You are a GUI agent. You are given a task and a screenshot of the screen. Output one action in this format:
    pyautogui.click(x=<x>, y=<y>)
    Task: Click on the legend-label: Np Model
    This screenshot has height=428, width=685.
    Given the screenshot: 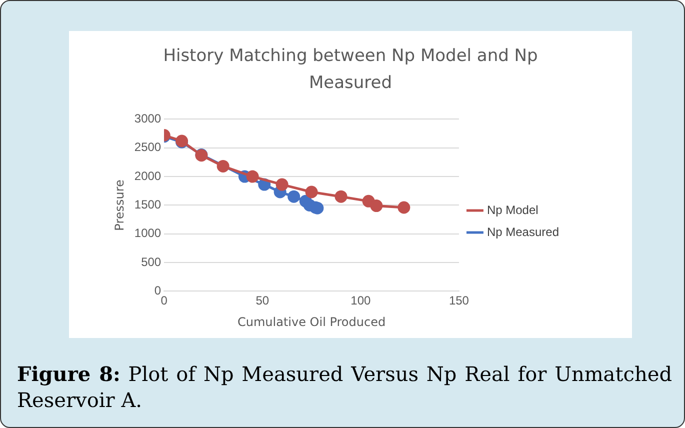 What is the action you would take?
    pyautogui.click(x=512, y=209)
    